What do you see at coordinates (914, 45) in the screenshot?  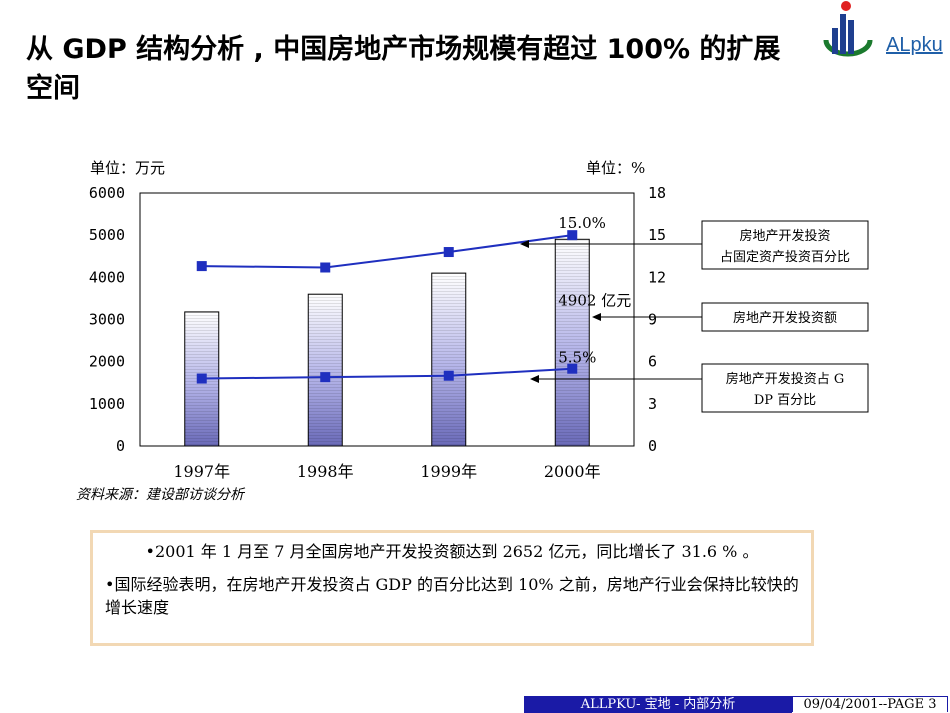 I see `logo-text: ALpku` at bounding box center [914, 45].